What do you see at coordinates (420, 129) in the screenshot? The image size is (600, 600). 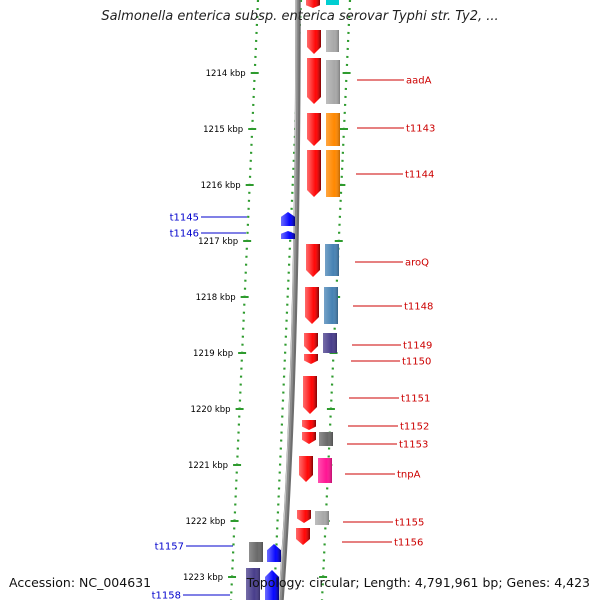 I see `gene-label-t1143: t1143` at bounding box center [420, 129].